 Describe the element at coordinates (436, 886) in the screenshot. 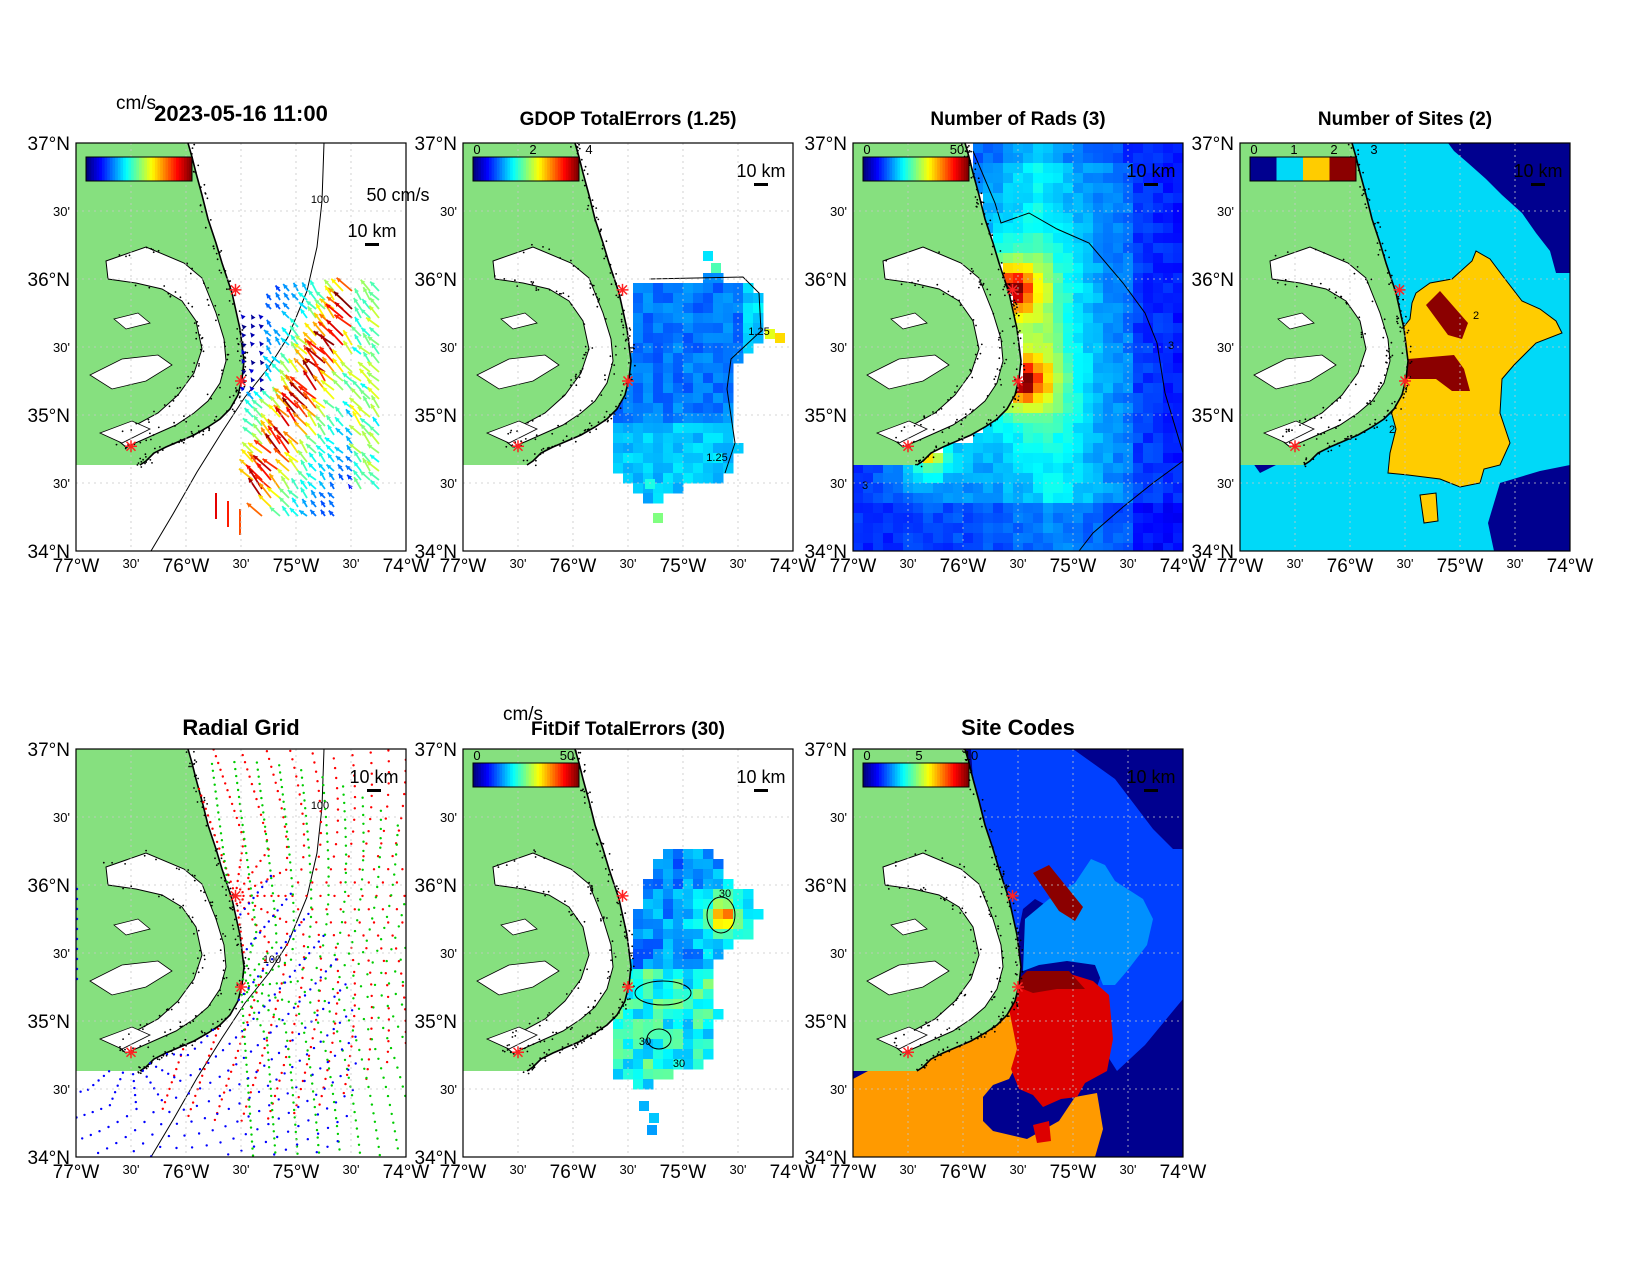

I see `lat-tick-label: 36°N` at that location.